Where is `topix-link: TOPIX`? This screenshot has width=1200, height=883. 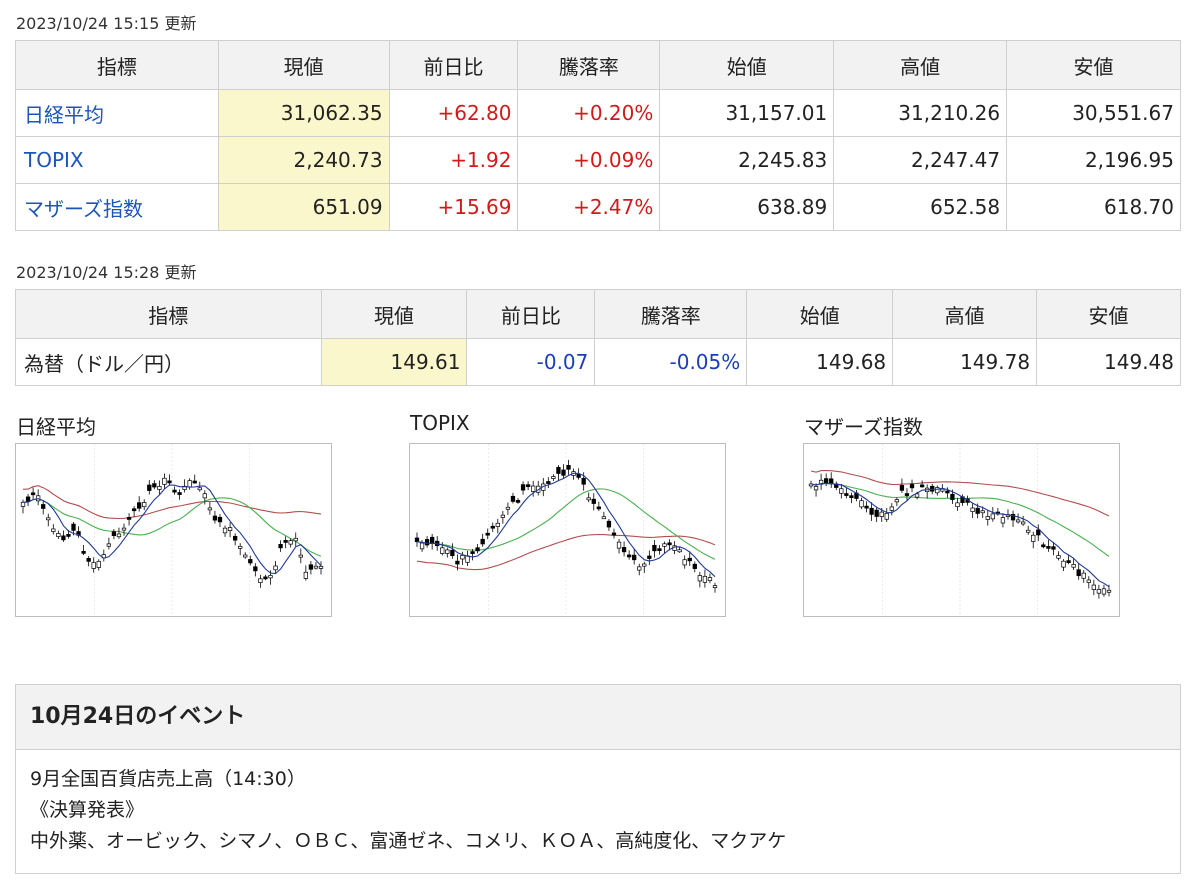
topix-link: TOPIX is located at coordinates (54, 160).